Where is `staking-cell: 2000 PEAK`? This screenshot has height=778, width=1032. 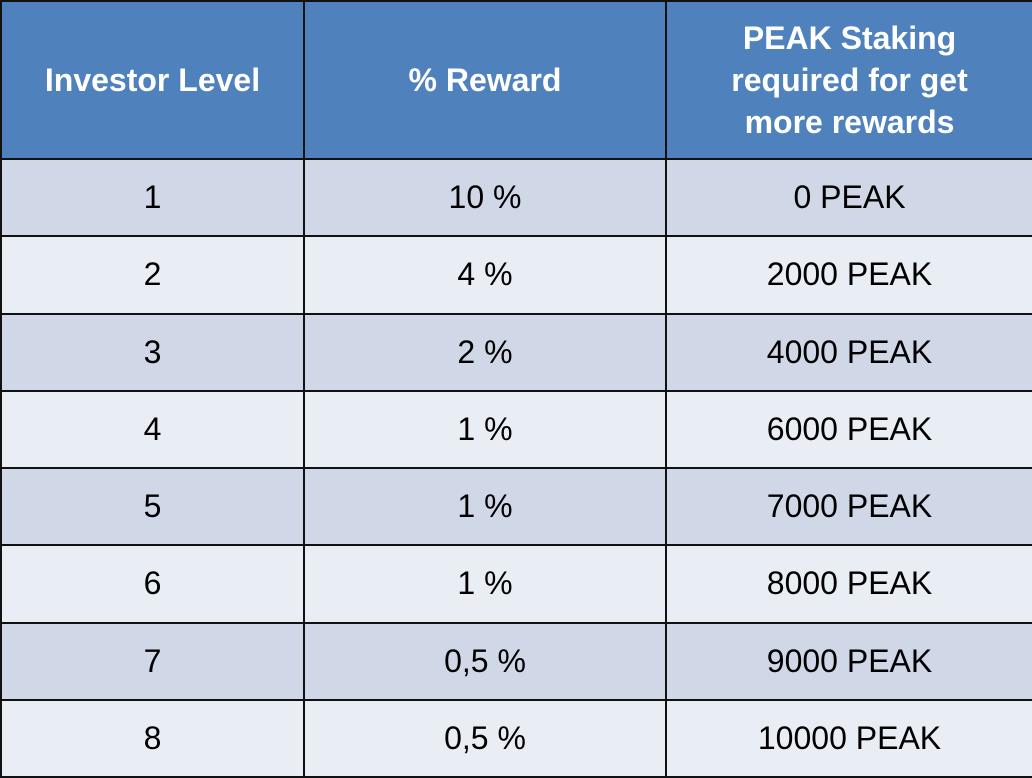 staking-cell: 2000 PEAK is located at coordinates (848, 275).